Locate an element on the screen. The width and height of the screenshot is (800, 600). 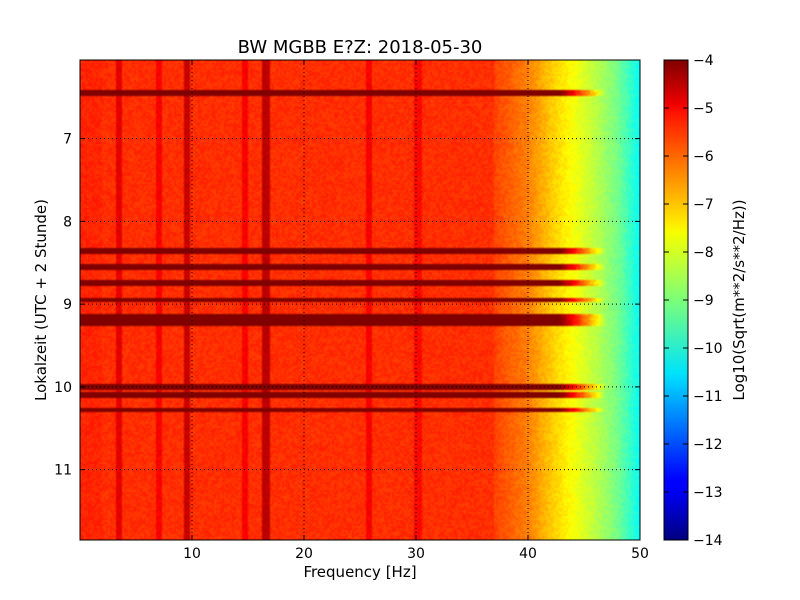
colorbar-tick-label: −5 is located at coordinates (703, 109).